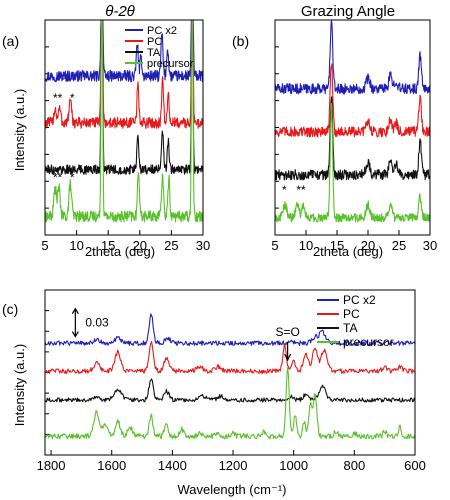 Image resolution: width=450 pixels, height=500 pixels. I want to click on x-tick-label: 800, so click(354, 465).